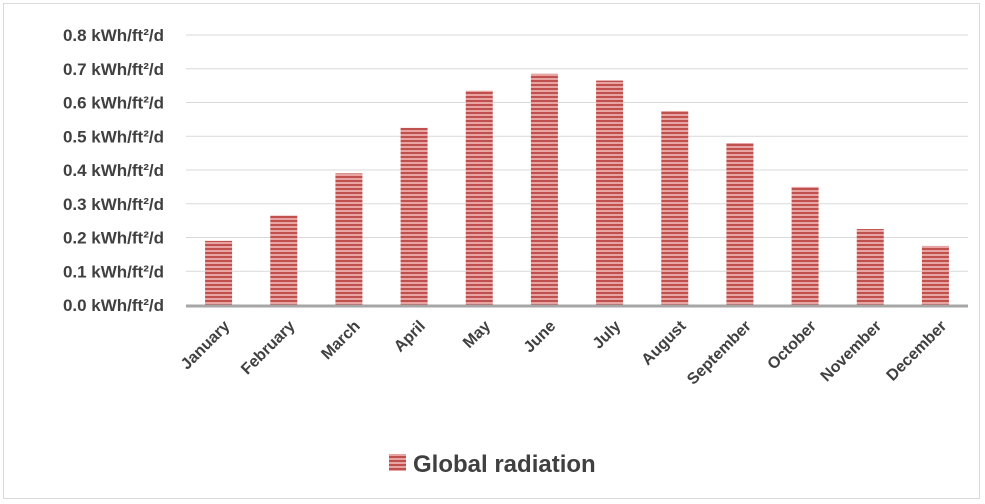  Describe the element at coordinates (410, 337) in the screenshot. I see `x-tick-label: April` at that location.